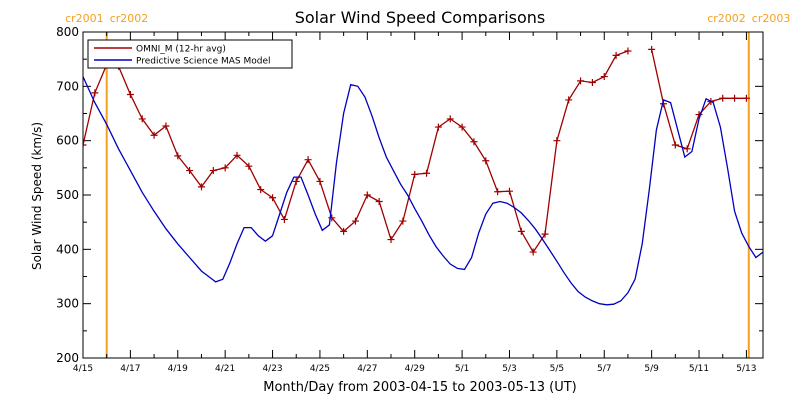 Image resolution: width=800 pixels, height=404 pixels. What do you see at coordinates (67, 141) in the screenshot?
I see `y-tick-label: 600` at bounding box center [67, 141].